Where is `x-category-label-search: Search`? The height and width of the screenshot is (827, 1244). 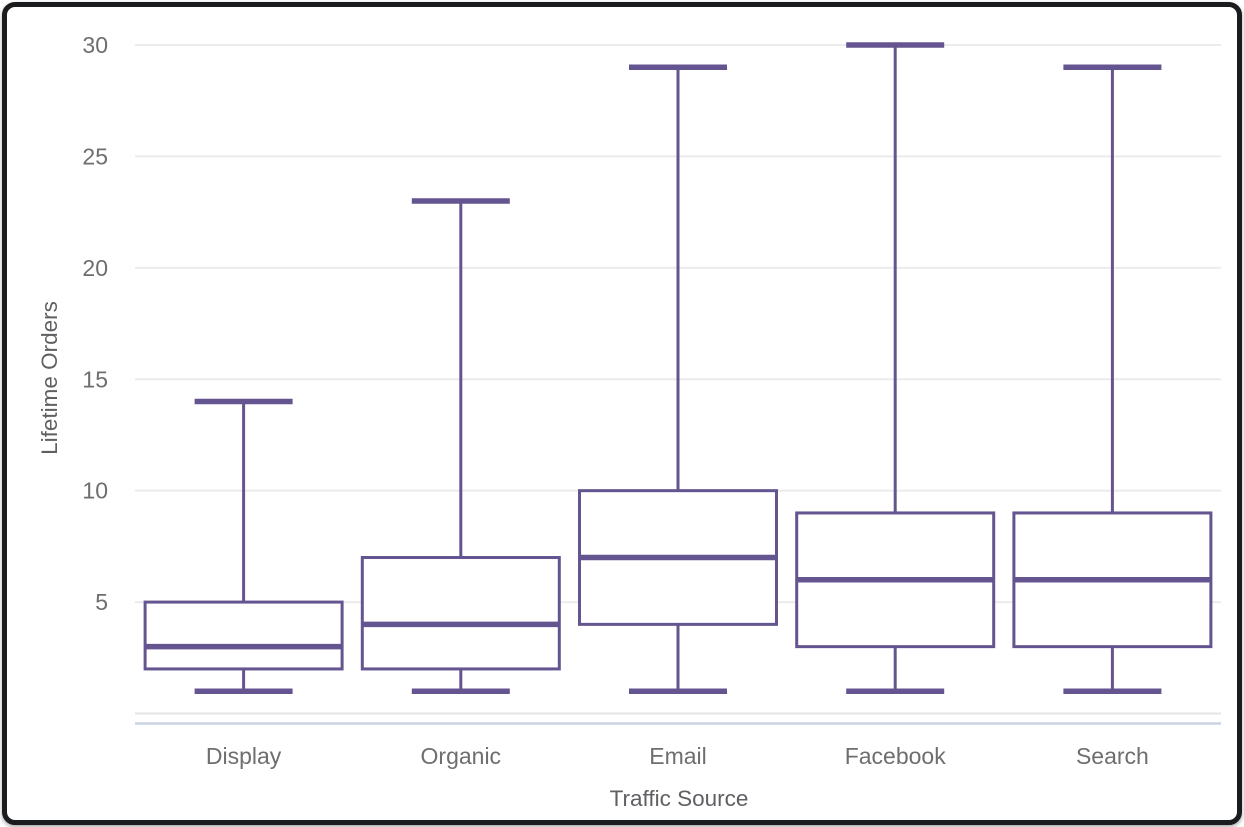 x-category-label-search: Search is located at coordinates (1112, 756).